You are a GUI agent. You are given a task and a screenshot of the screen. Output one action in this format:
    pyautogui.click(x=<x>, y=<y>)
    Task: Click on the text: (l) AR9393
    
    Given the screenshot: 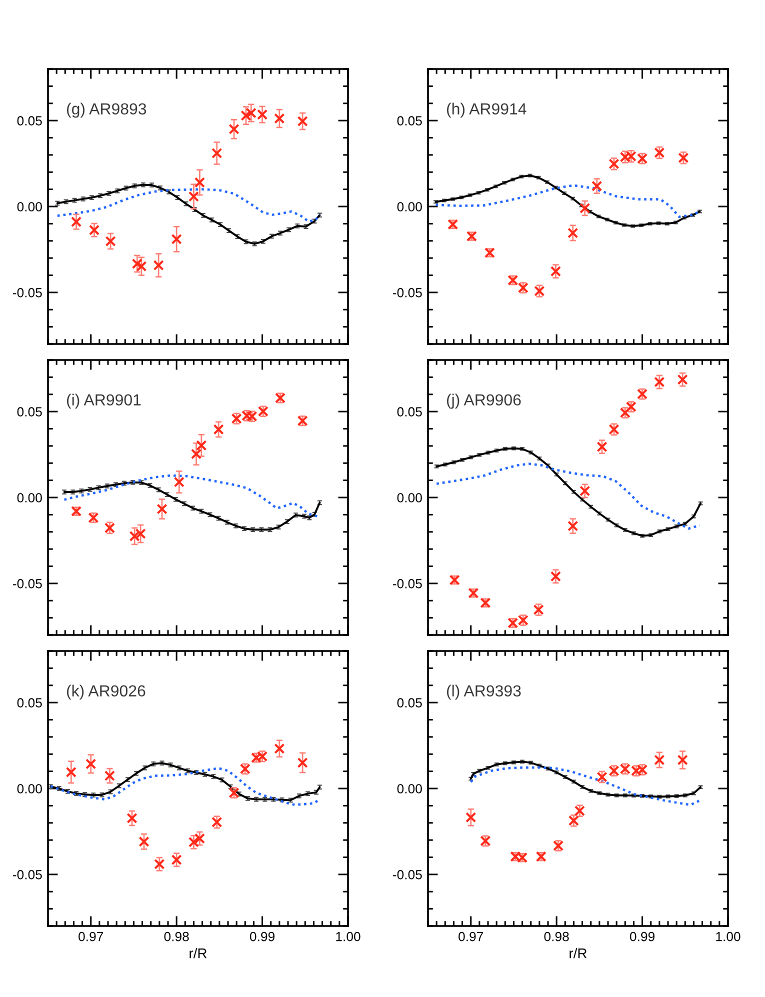 What is the action you would take?
    pyautogui.click(x=483, y=692)
    